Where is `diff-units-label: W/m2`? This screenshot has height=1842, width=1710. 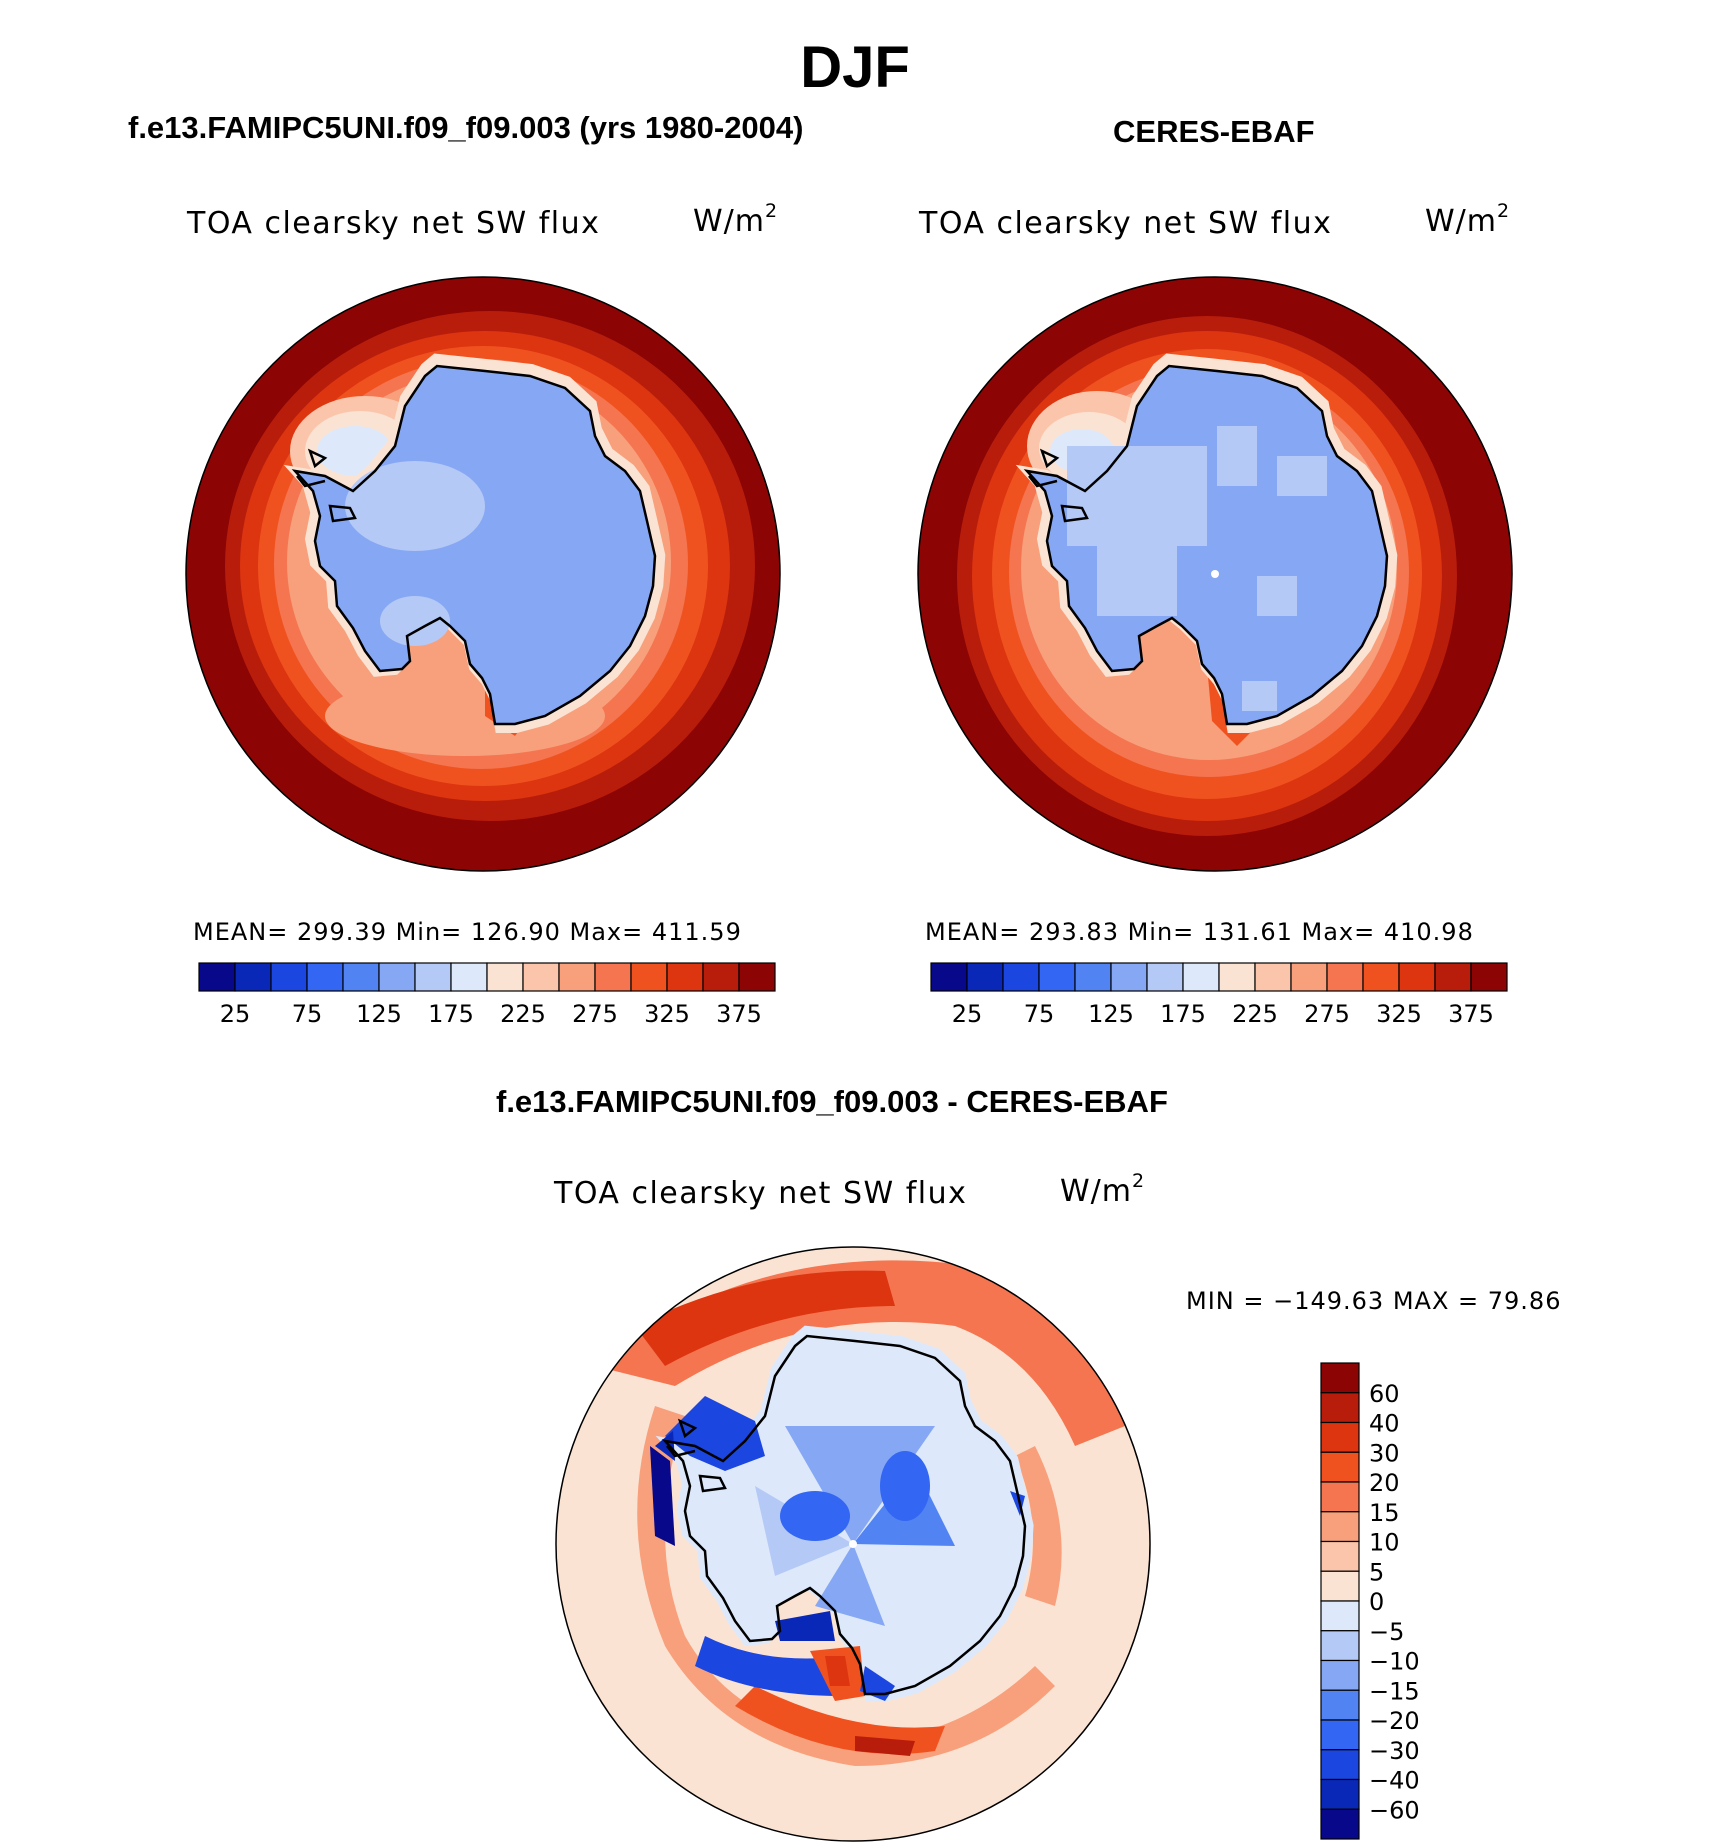
diff-units-label: W/m2 is located at coordinates (1103, 1189).